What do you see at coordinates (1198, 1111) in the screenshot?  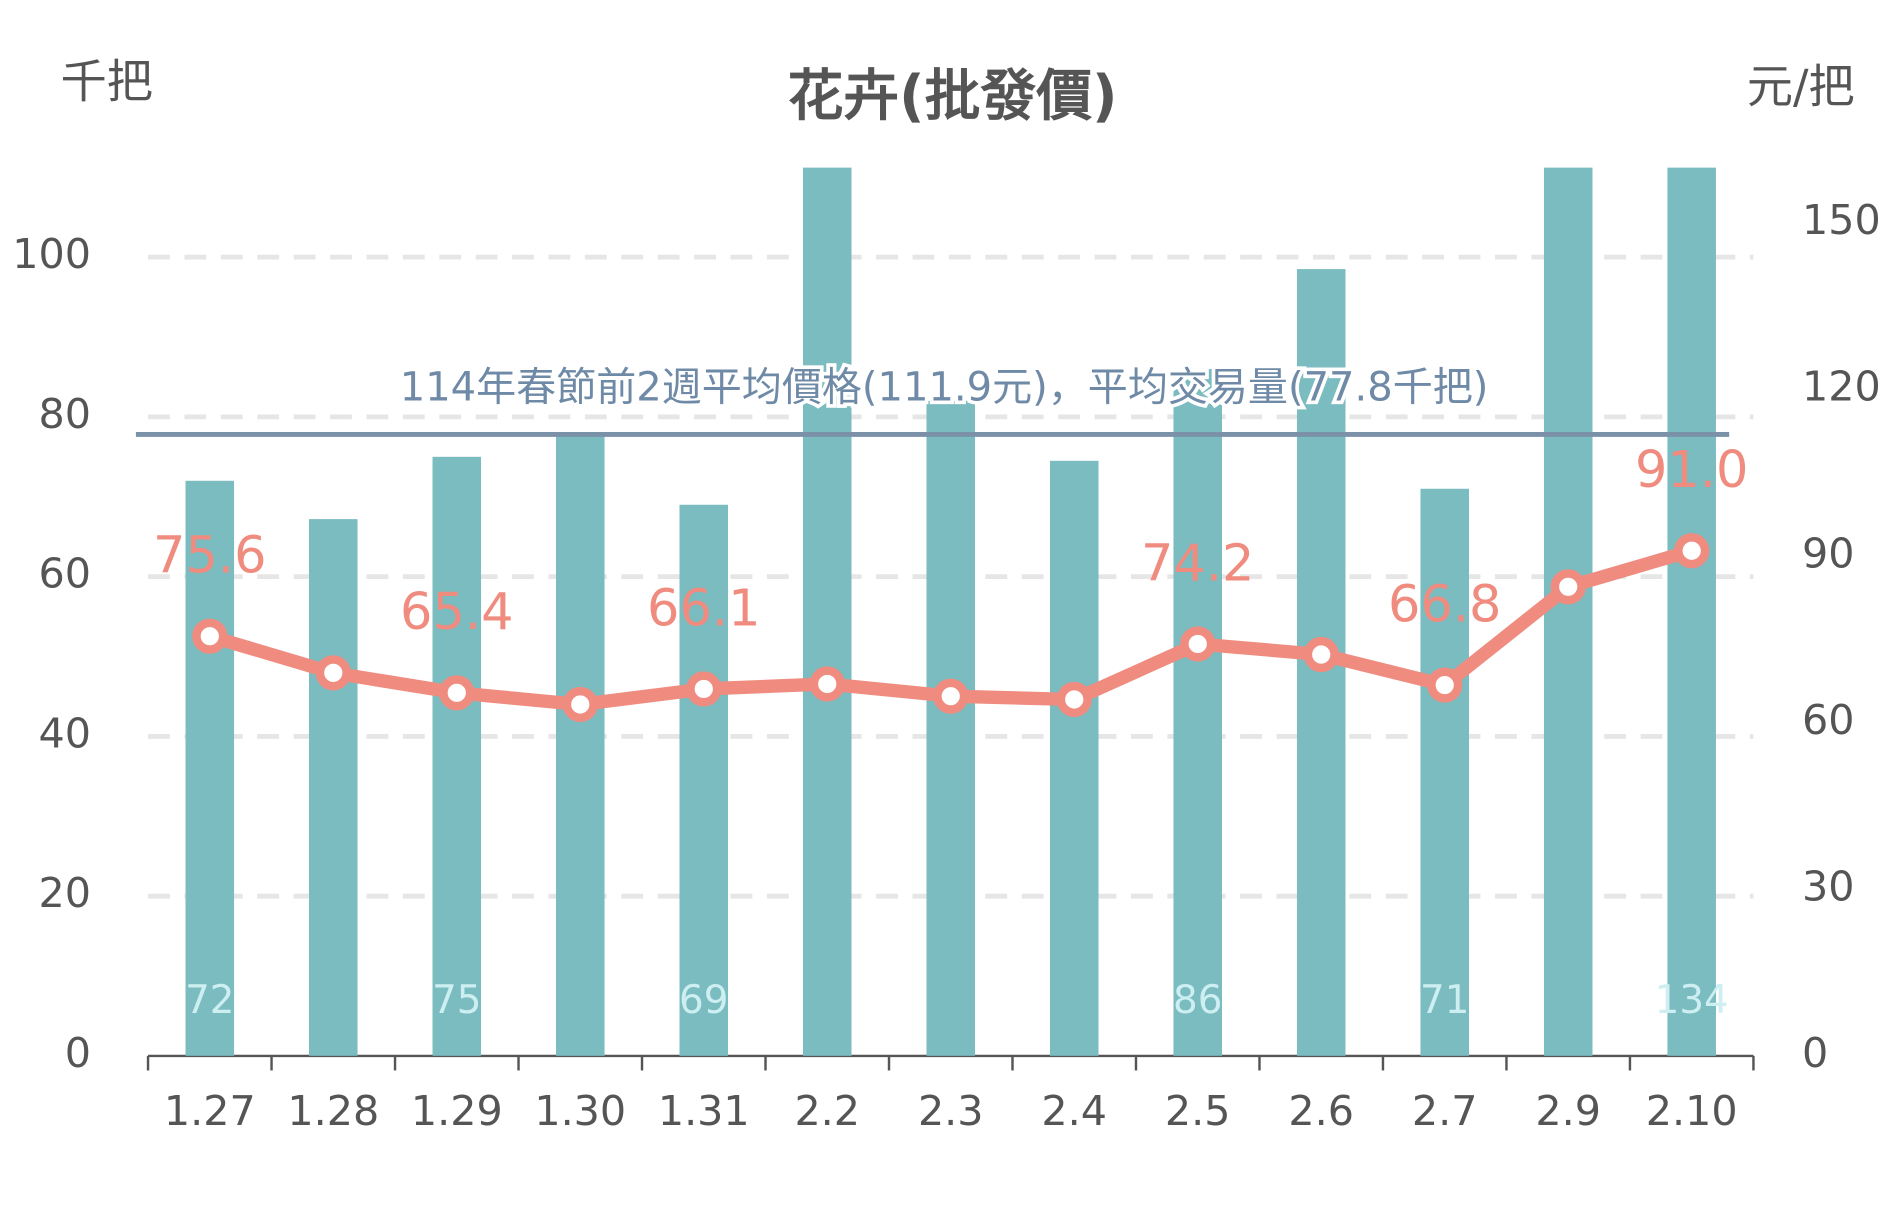 I see `x-tick-label: 2.5` at bounding box center [1198, 1111].